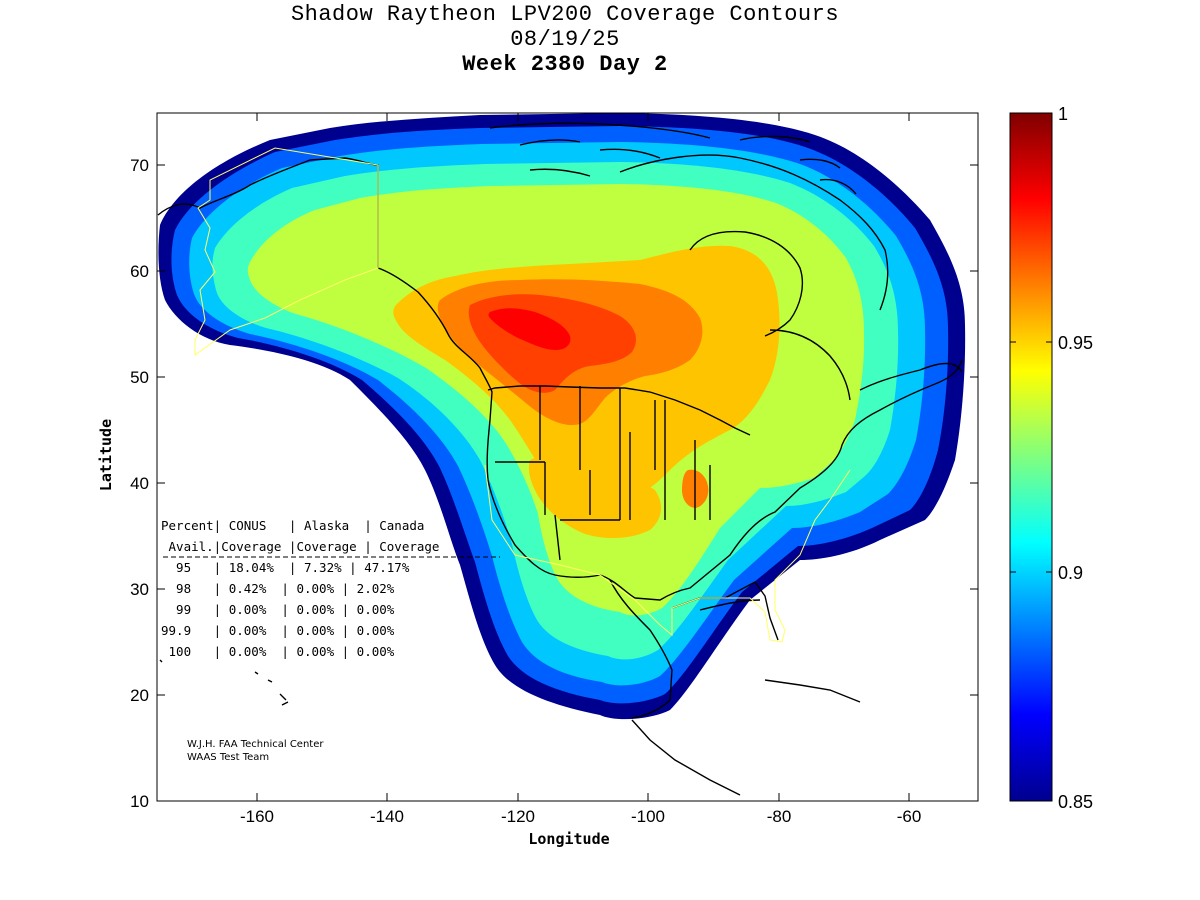 Image resolution: width=1200 pixels, height=900 pixels. Describe the element at coordinates (285, 567) in the screenshot. I see `stats-row: 95 | 18.04% | 7.32% | 47.17%` at that location.